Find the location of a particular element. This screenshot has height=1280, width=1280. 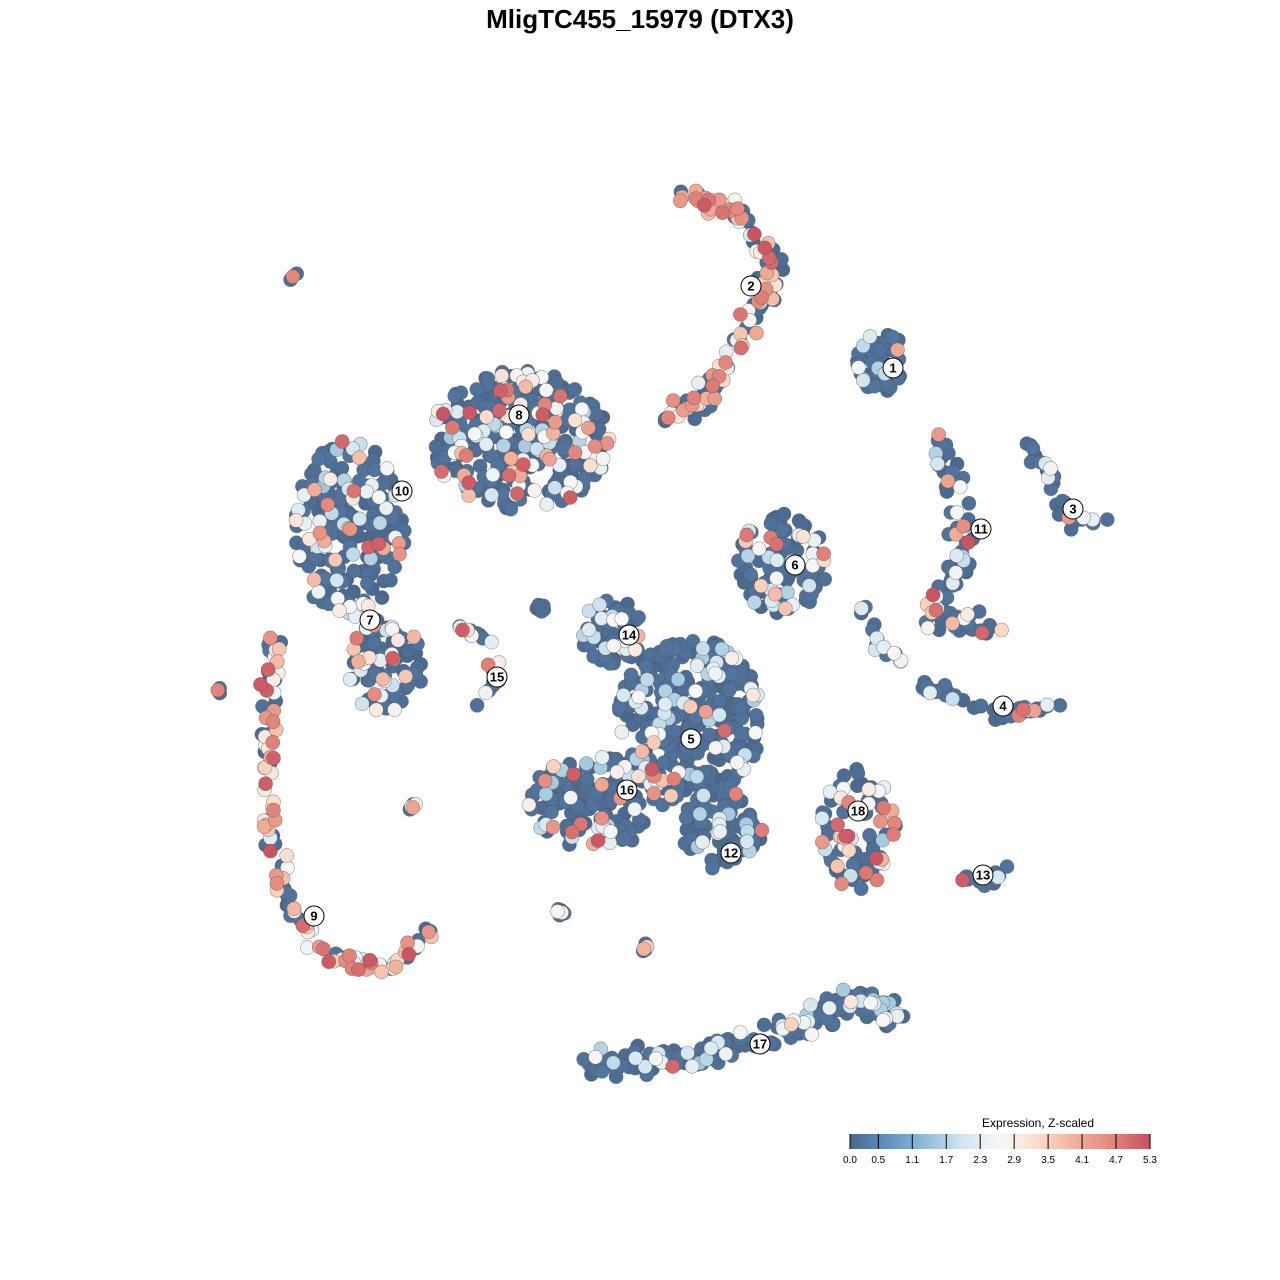

cluster-label: 1 is located at coordinates (893, 368).